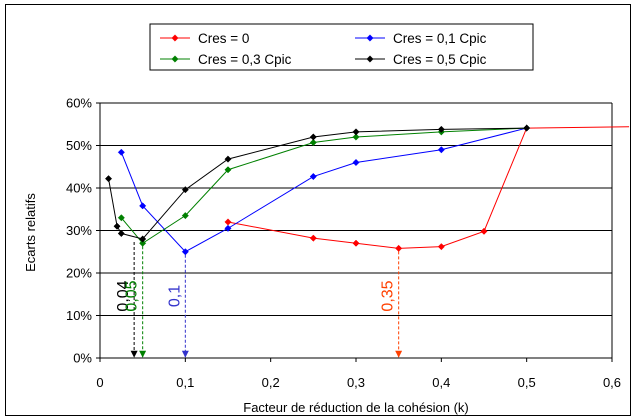  I want to click on x-tick-label: 0,4, so click(441, 382).